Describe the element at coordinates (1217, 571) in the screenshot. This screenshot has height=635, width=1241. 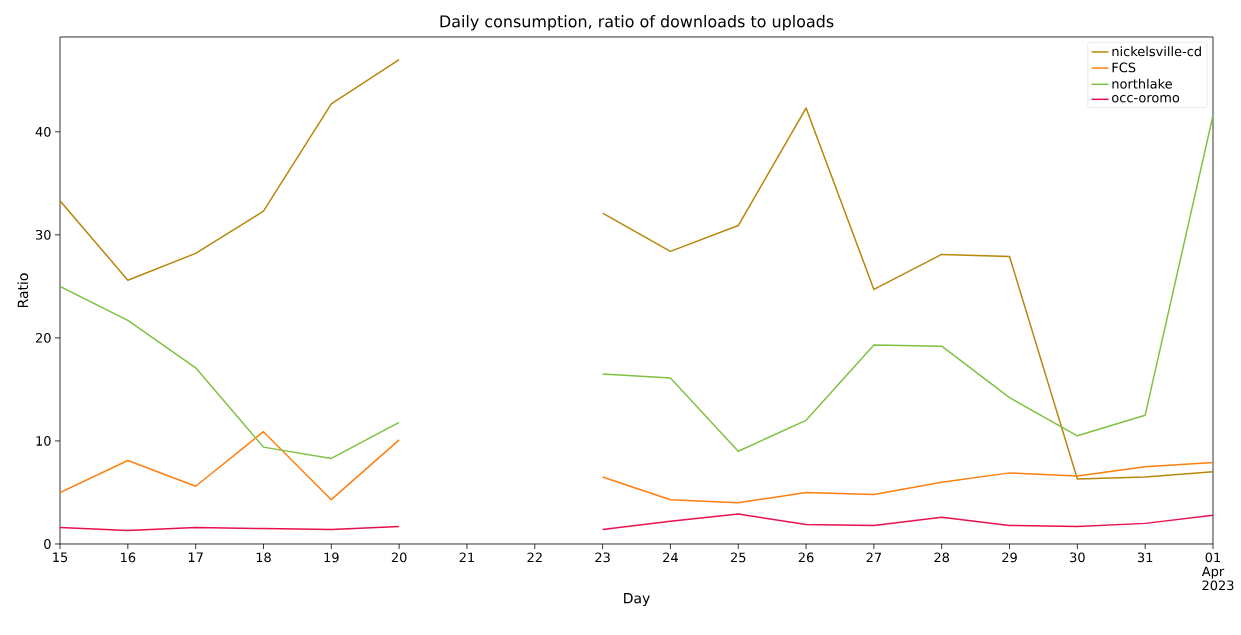
I see `x-tick-label: 01 Apr 2023` at that location.